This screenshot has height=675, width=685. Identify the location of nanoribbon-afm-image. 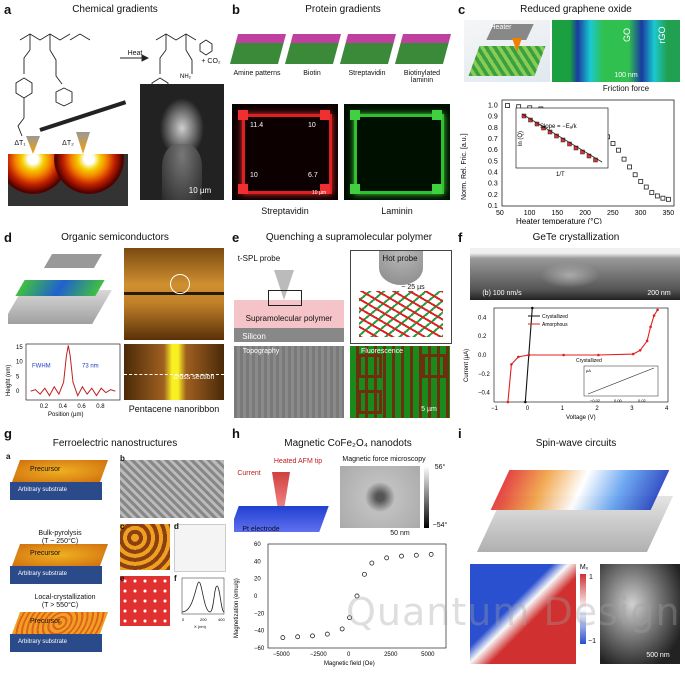
(174, 372).